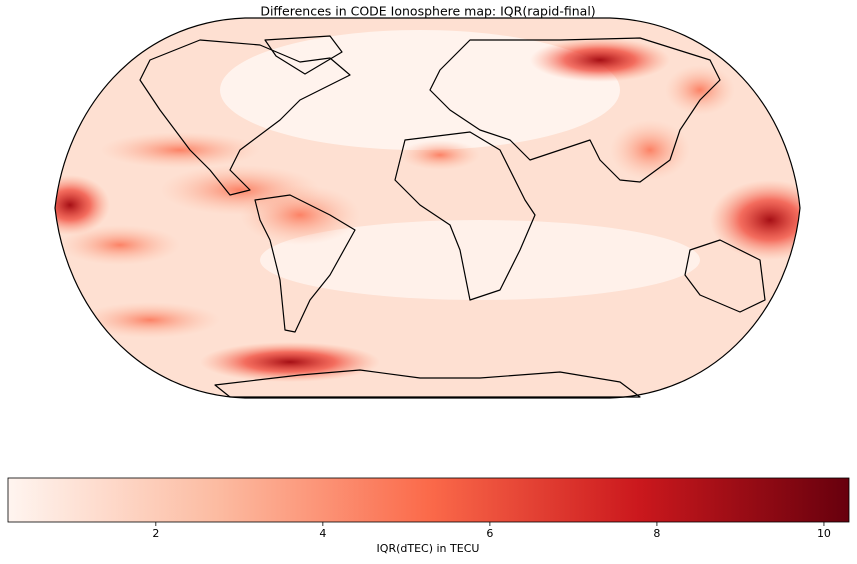  Describe the element at coordinates (322, 533) in the screenshot. I see `colorbar-tick-label: 4` at that location.